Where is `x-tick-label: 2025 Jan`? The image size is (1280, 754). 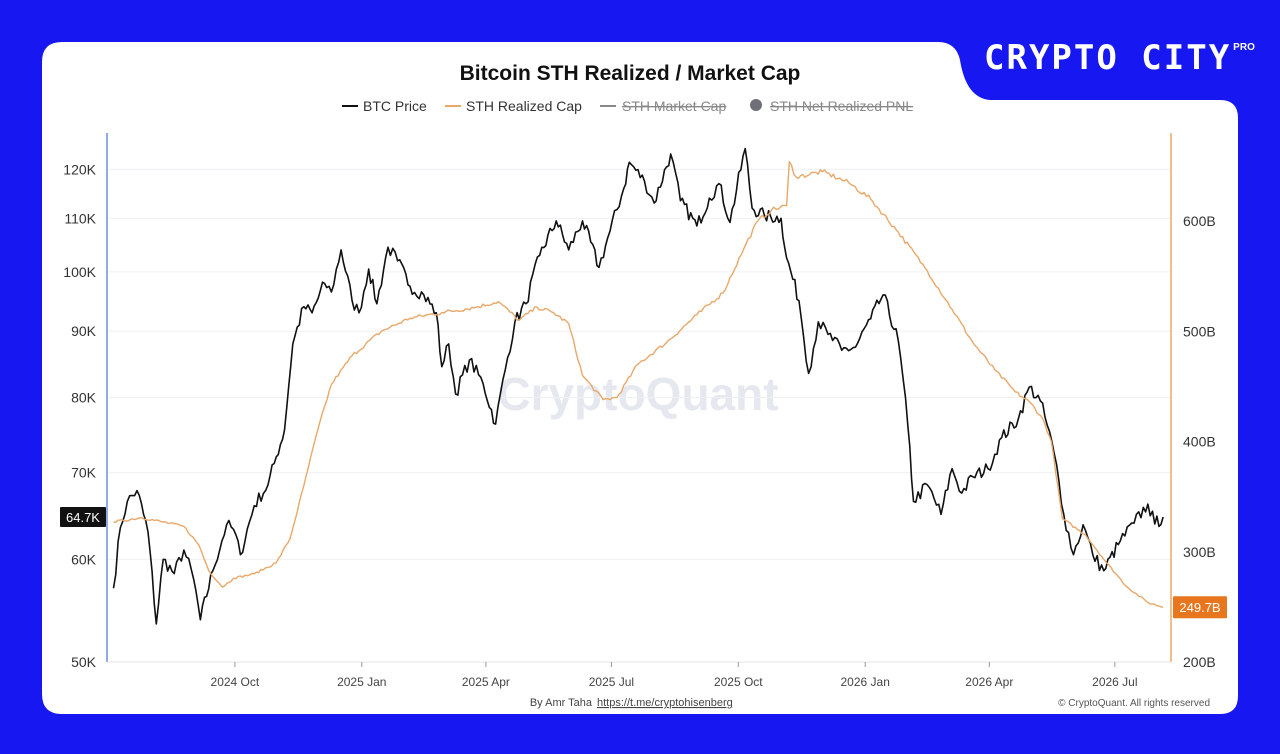 x-tick-label: 2025 Jan is located at coordinates (361, 682).